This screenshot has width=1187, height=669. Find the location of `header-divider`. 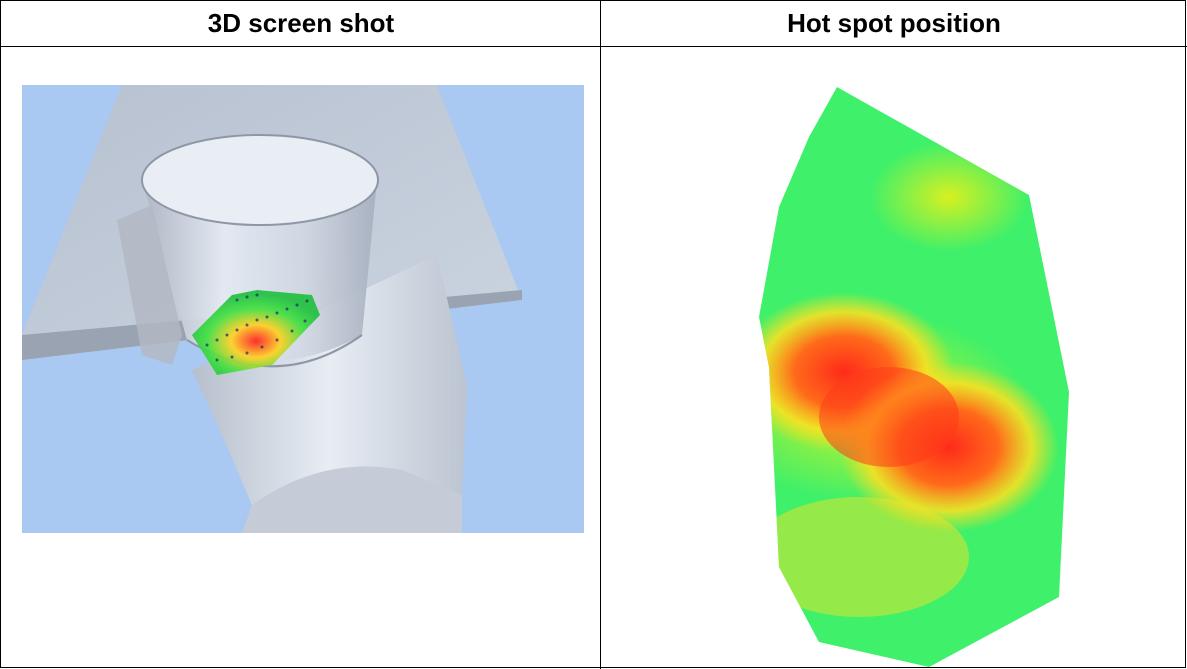

header-divider is located at coordinates (594, 46).